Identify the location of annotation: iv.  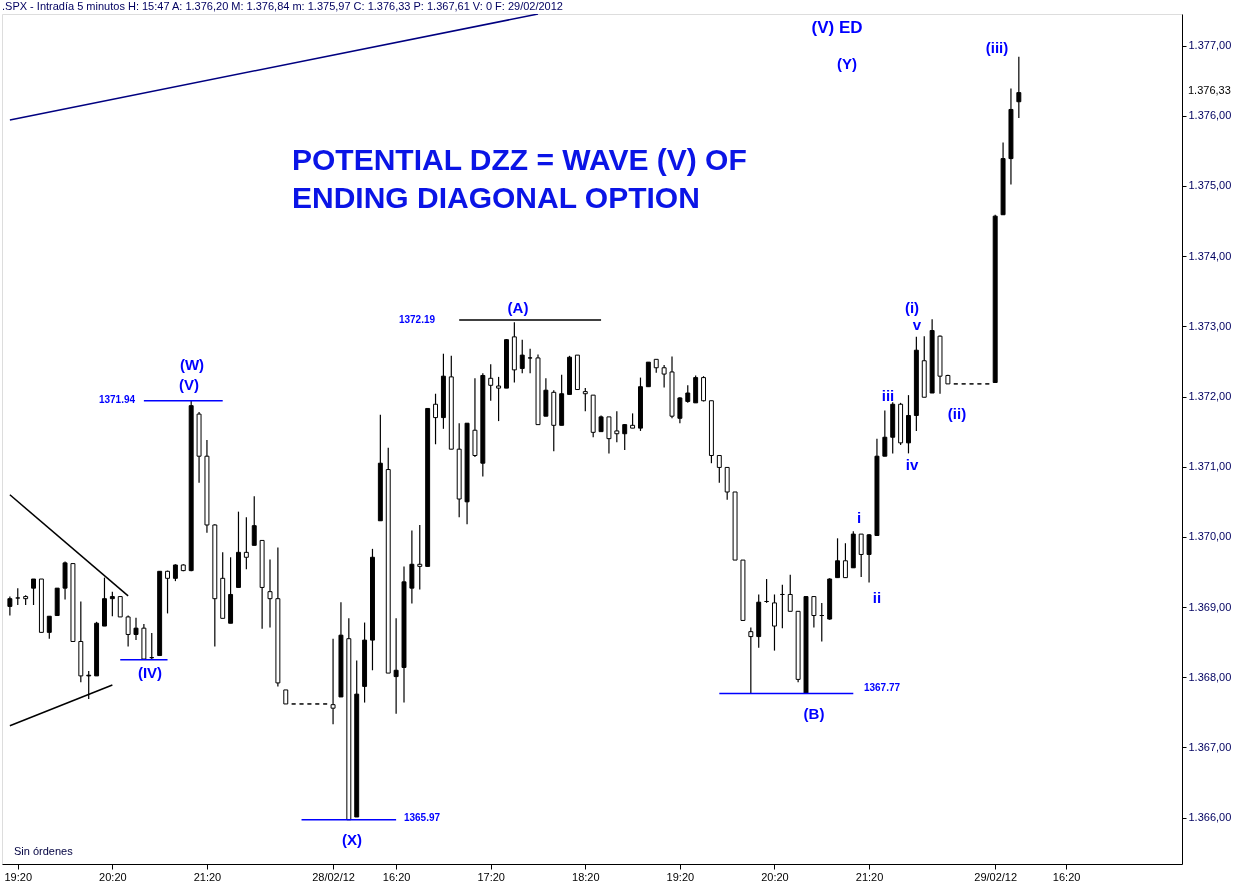
(912, 464).